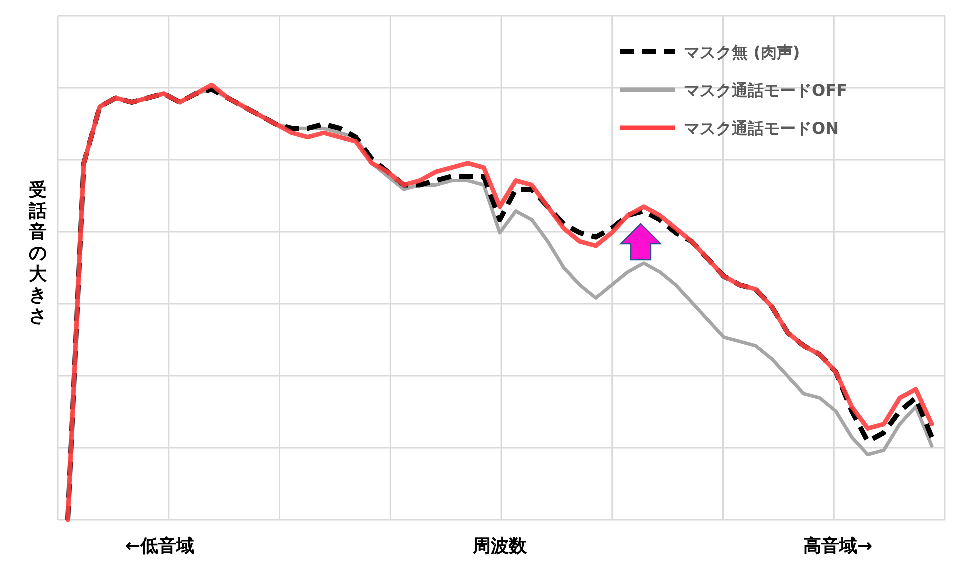  What do you see at coordinates (500, 546) in the screenshot?
I see `x-axis-title: 周波数` at bounding box center [500, 546].